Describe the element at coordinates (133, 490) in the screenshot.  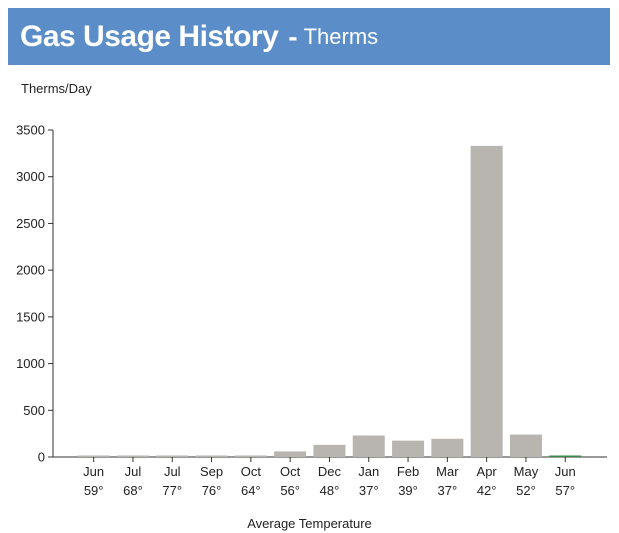
I see `x-tick-label-temperature: 68°` at that location.